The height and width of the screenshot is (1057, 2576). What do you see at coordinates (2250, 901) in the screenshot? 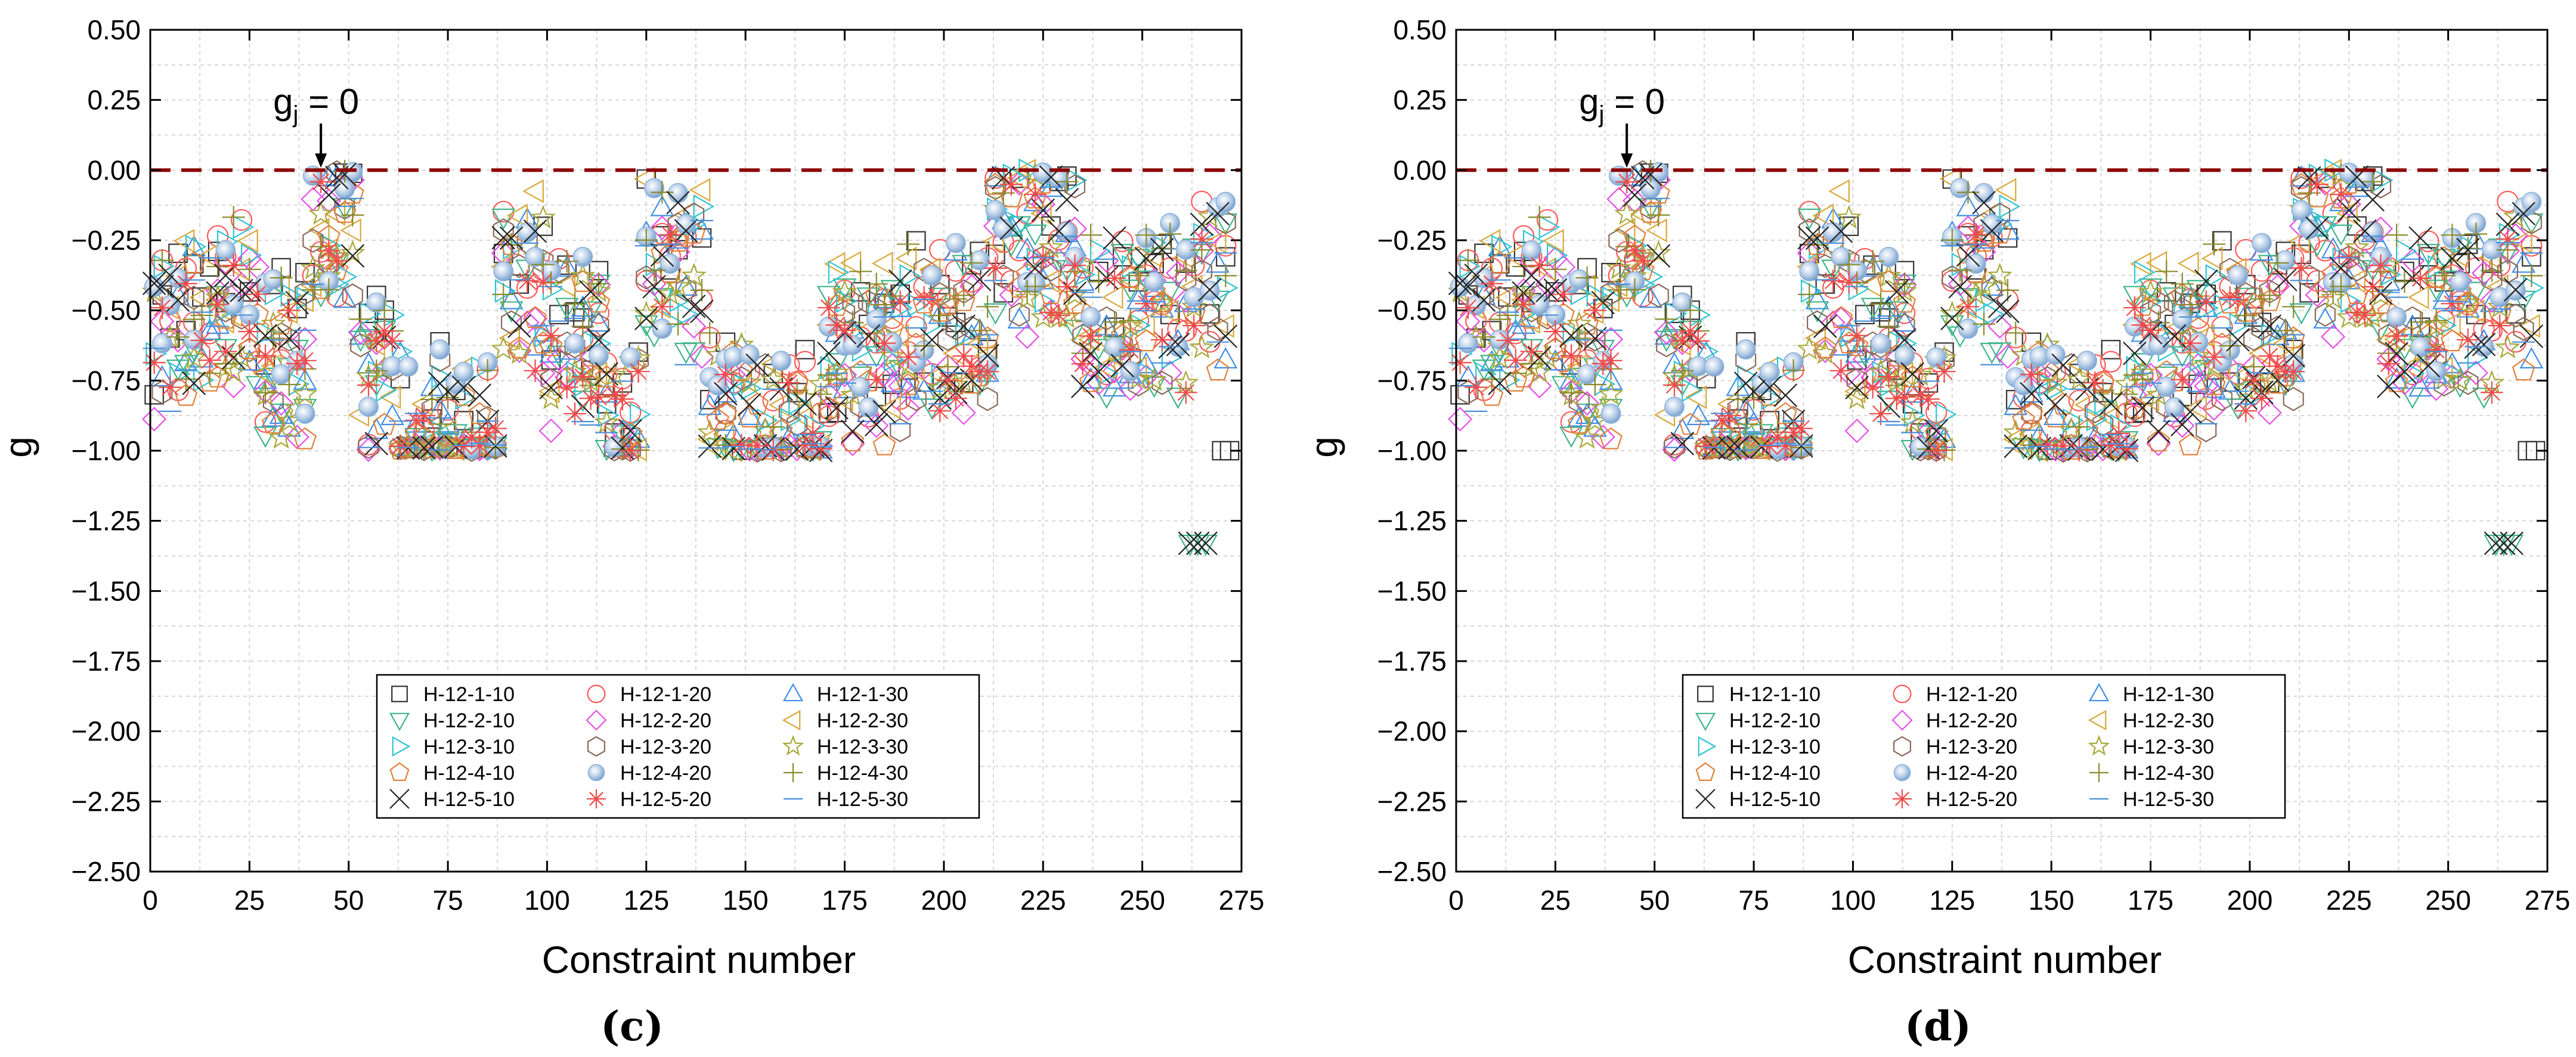
I see `x-tick-label: 200` at bounding box center [2250, 901].